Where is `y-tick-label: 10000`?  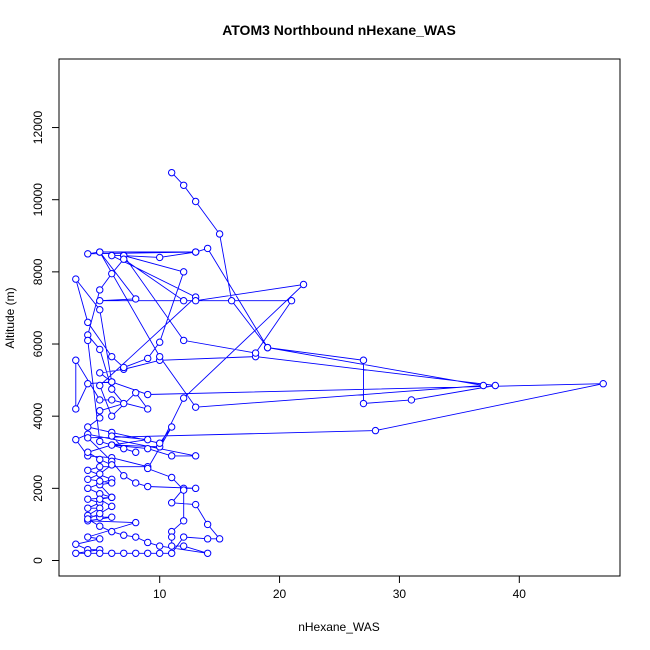 y-tick-label: 10000 is located at coordinates (38, 200).